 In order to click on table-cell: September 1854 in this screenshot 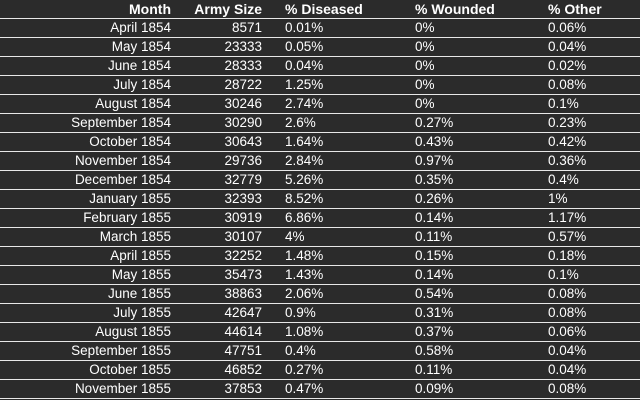, I will do `click(85, 123)`.